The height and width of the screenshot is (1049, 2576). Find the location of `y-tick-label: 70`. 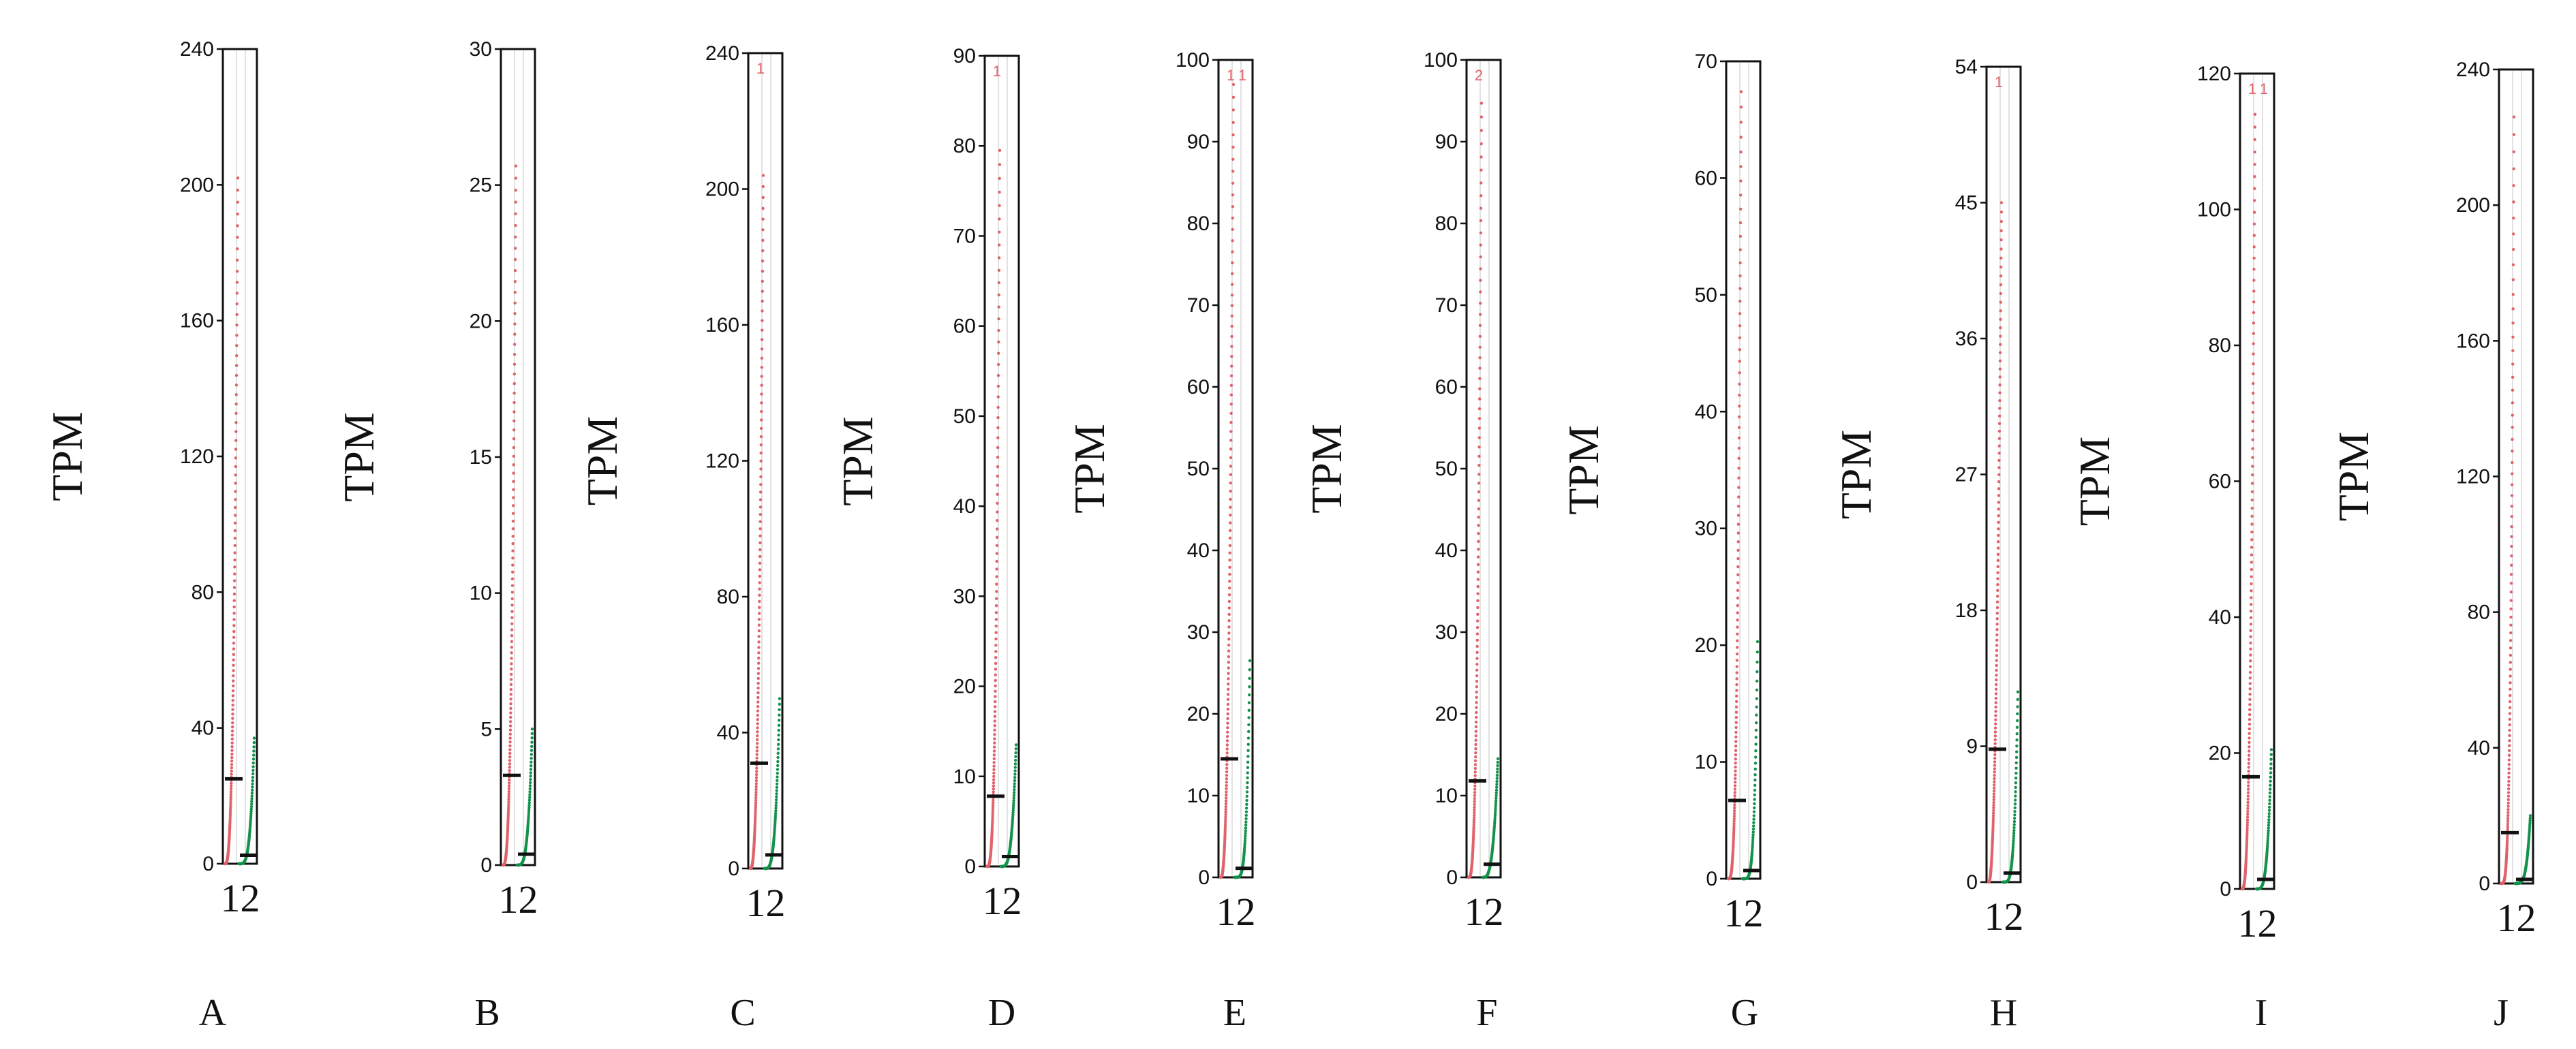

y-tick-label: 70 is located at coordinates (964, 236).